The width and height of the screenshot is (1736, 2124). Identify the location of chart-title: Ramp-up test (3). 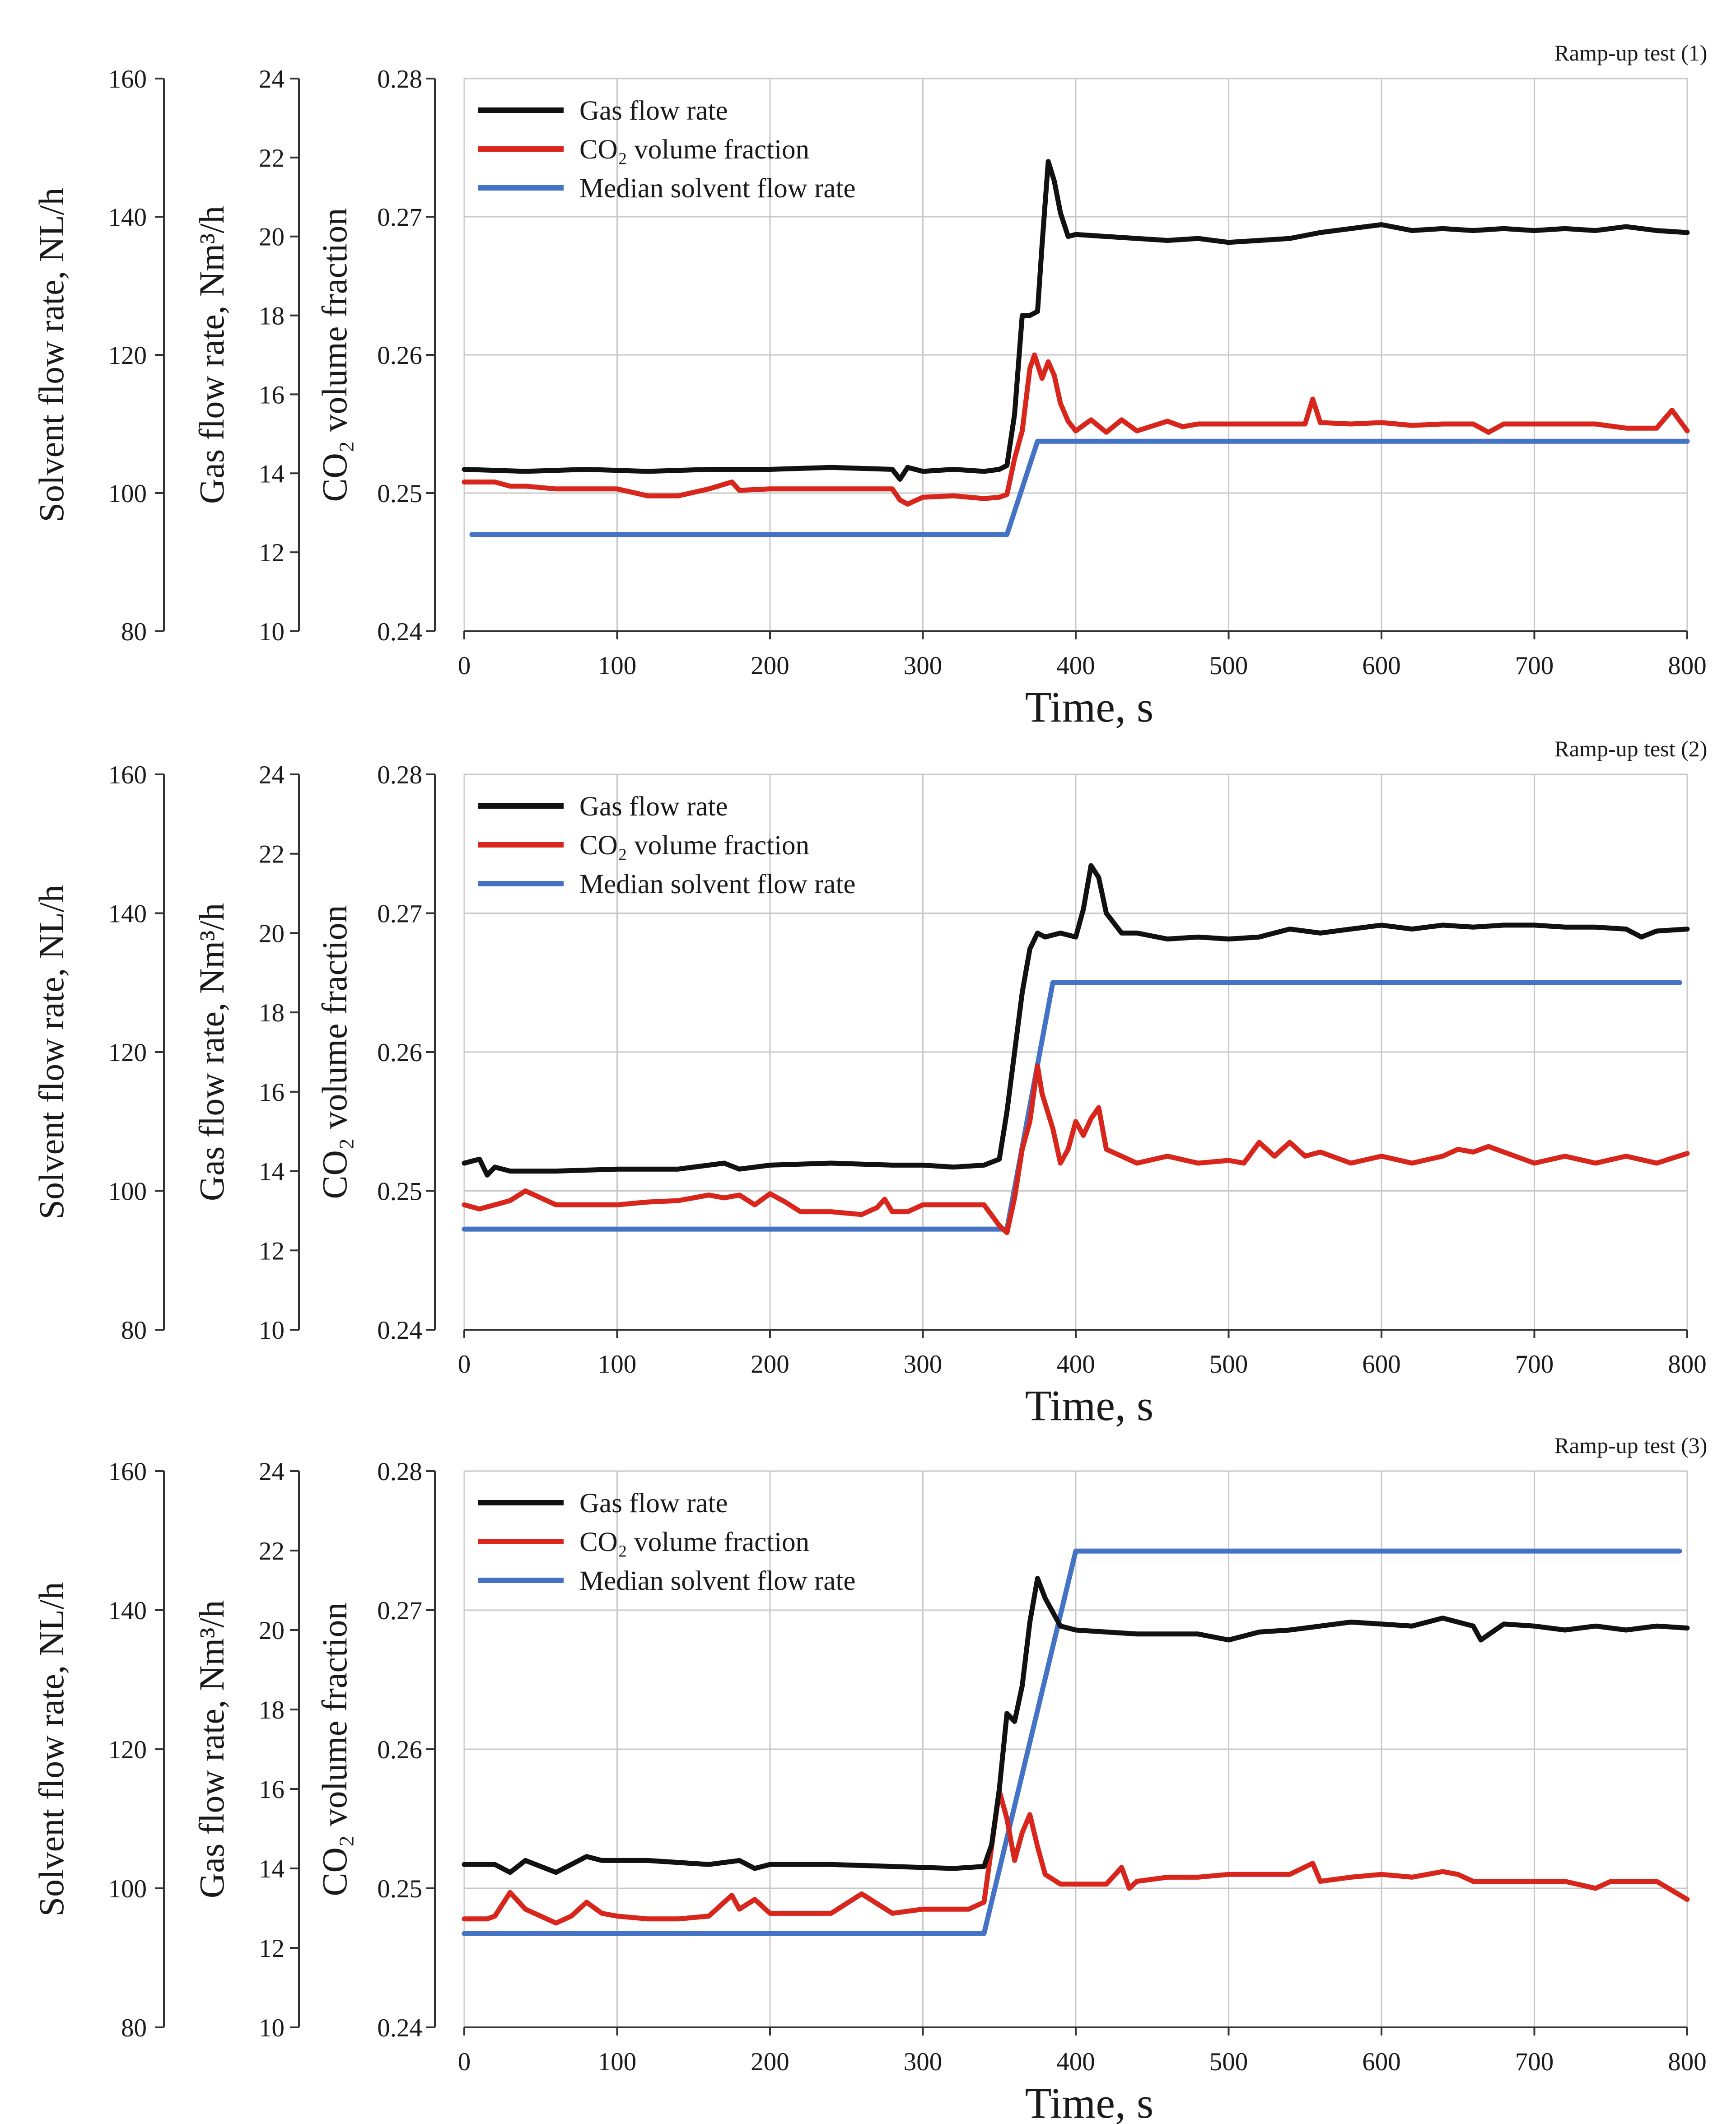
(1631, 1445).